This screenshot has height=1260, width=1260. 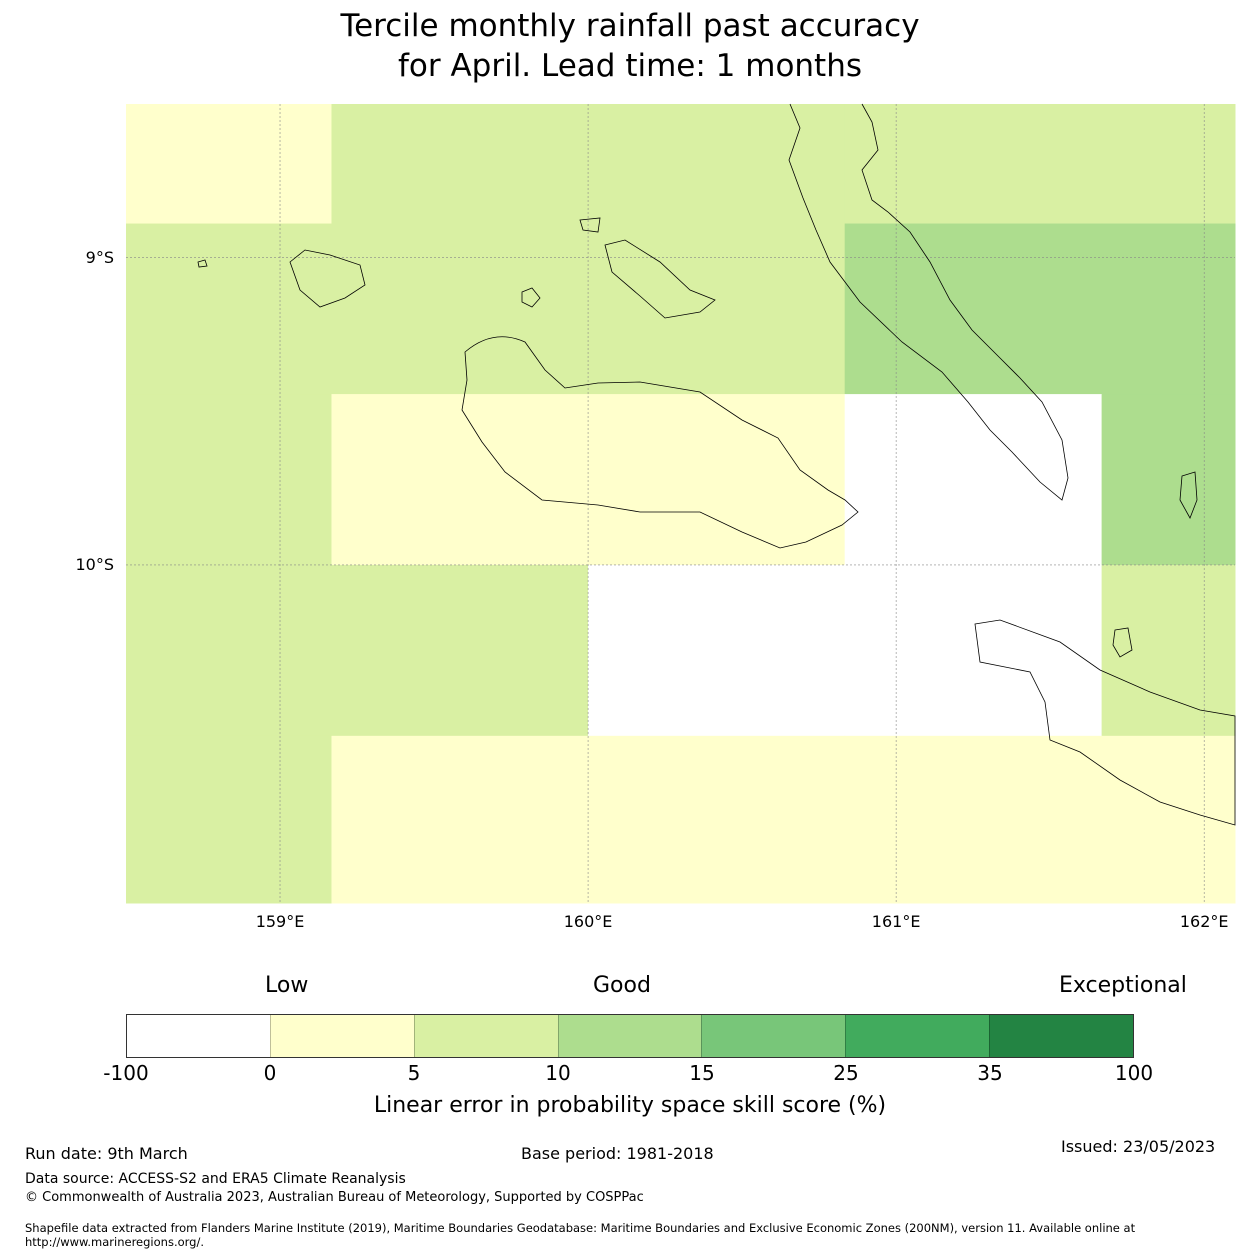 What do you see at coordinates (106, 1153) in the screenshot?
I see `run-date: Run date: 9th March` at bounding box center [106, 1153].